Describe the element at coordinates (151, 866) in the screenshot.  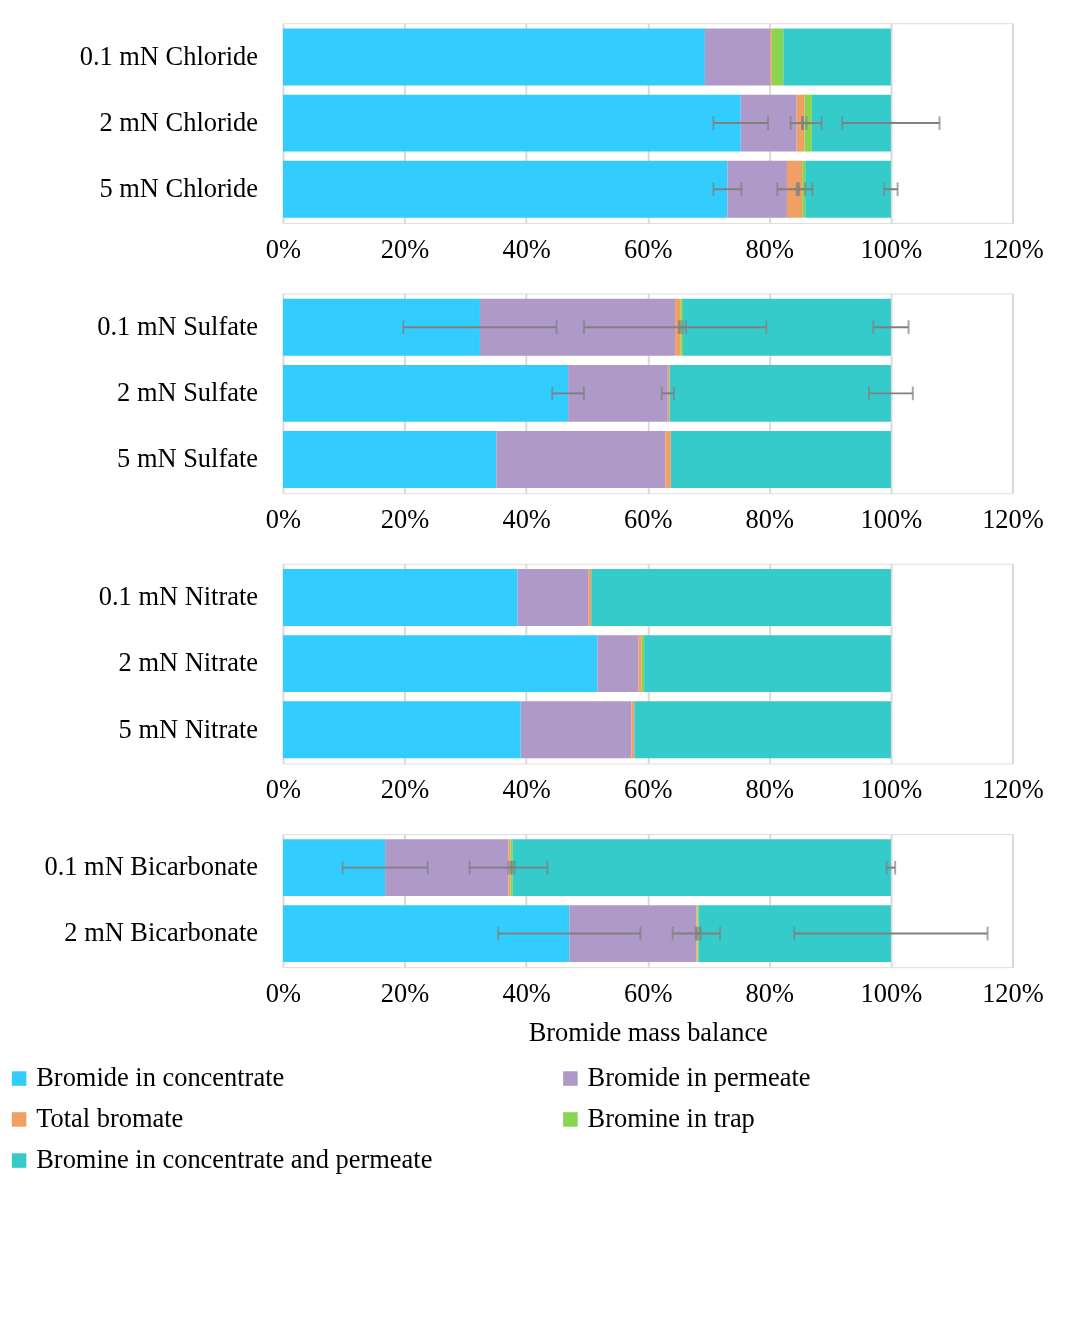
I see `y-tick-label: 0.1 mN Bicarbonate` at that location.